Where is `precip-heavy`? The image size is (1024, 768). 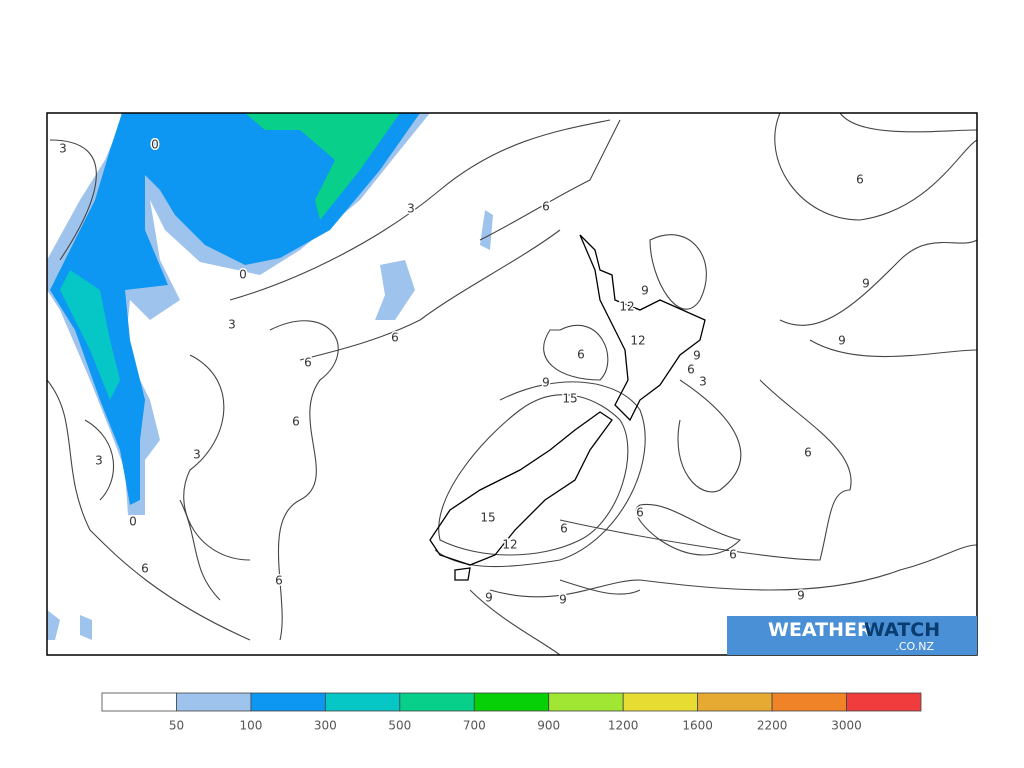
precip-heavy is located at coordinates (322, 166).